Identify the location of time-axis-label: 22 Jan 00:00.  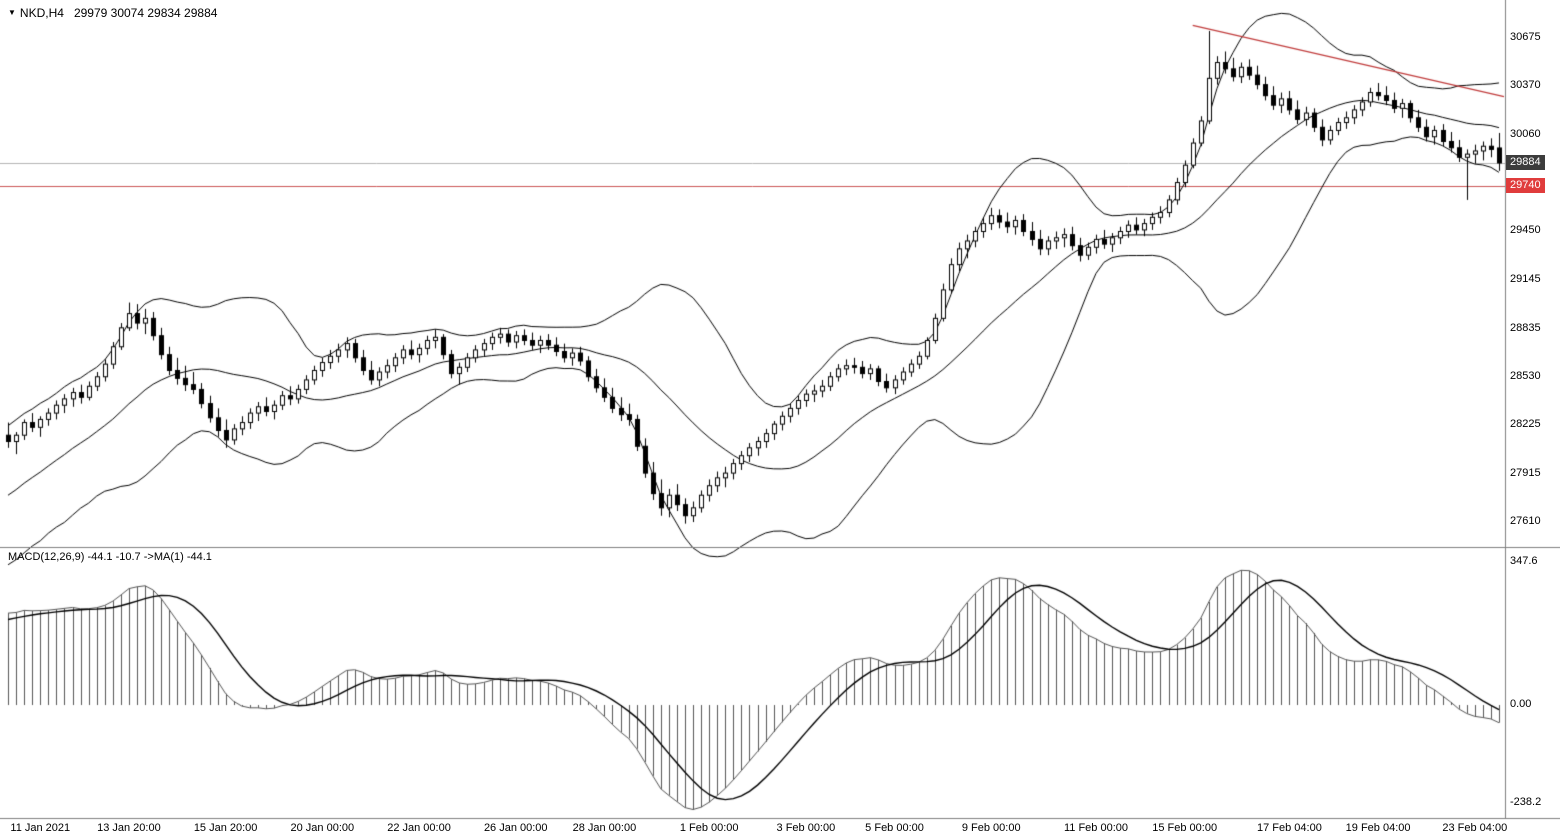
(419, 828).